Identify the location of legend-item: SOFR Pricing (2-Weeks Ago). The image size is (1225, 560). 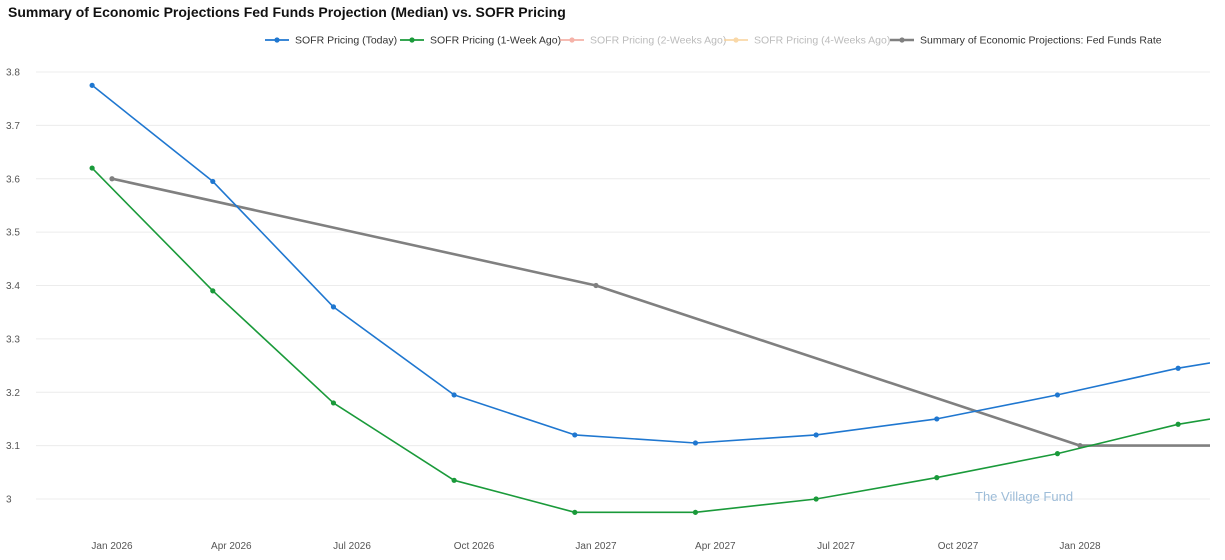
(643, 41).